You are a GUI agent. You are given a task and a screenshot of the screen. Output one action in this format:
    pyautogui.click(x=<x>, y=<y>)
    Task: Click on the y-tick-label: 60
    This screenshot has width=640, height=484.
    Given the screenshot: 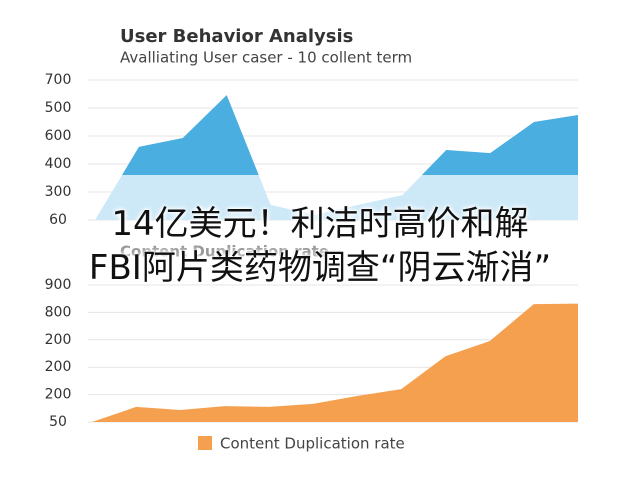 What is the action you would take?
    pyautogui.click(x=58, y=220)
    